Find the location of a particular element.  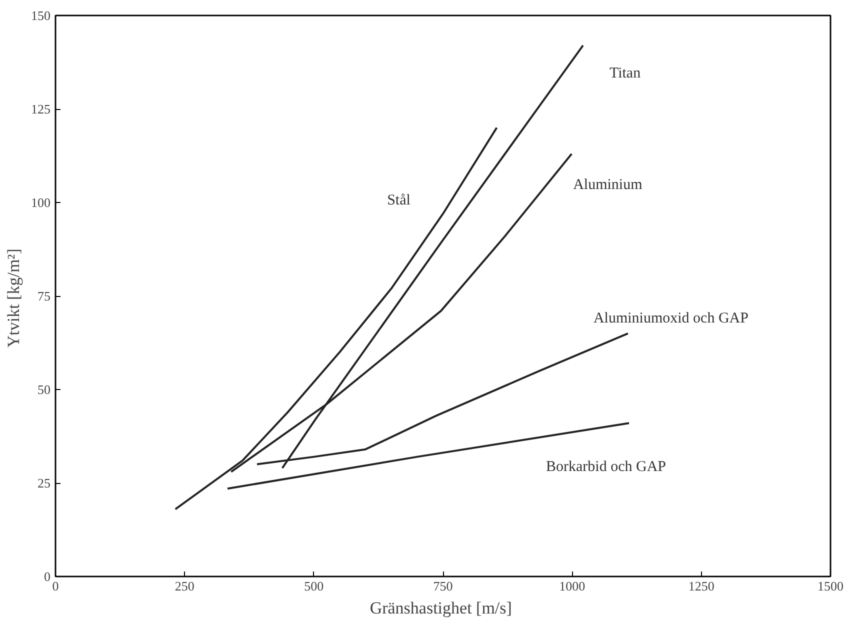

x-tick-label: 750 is located at coordinates (443, 586).